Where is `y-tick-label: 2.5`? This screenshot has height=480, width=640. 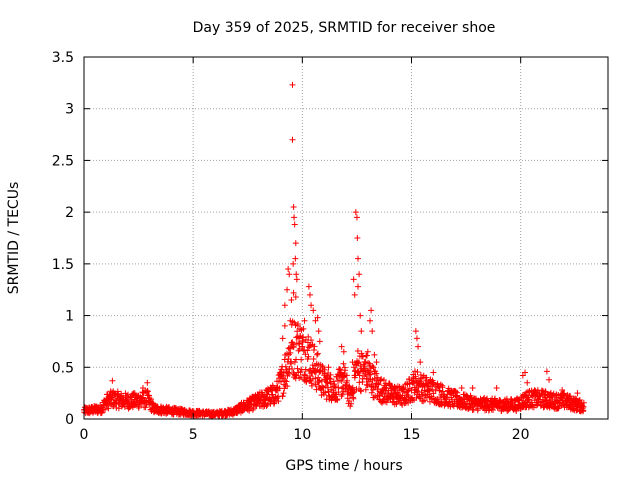
y-tick-label: 2.5 is located at coordinates (63, 161).